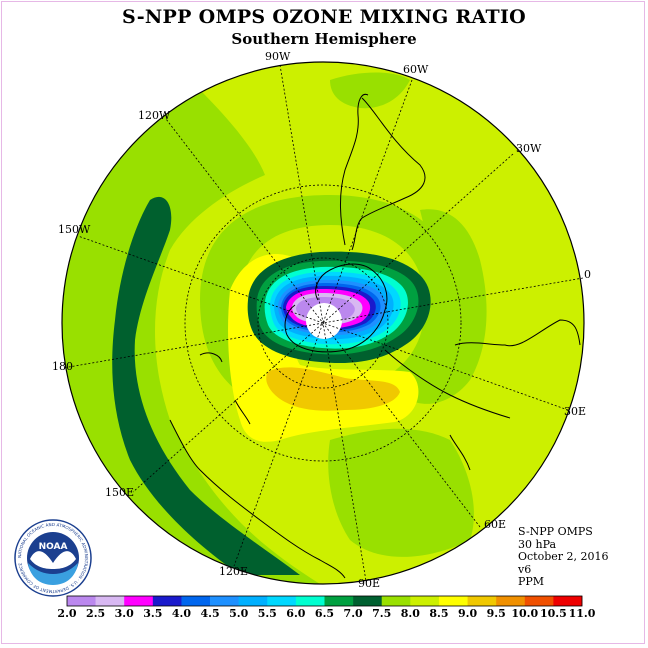  What do you see at coordinates (154, 115) in the screenshot?
I see `lon-label-120w: 120W` at bounding box center [154, 115].